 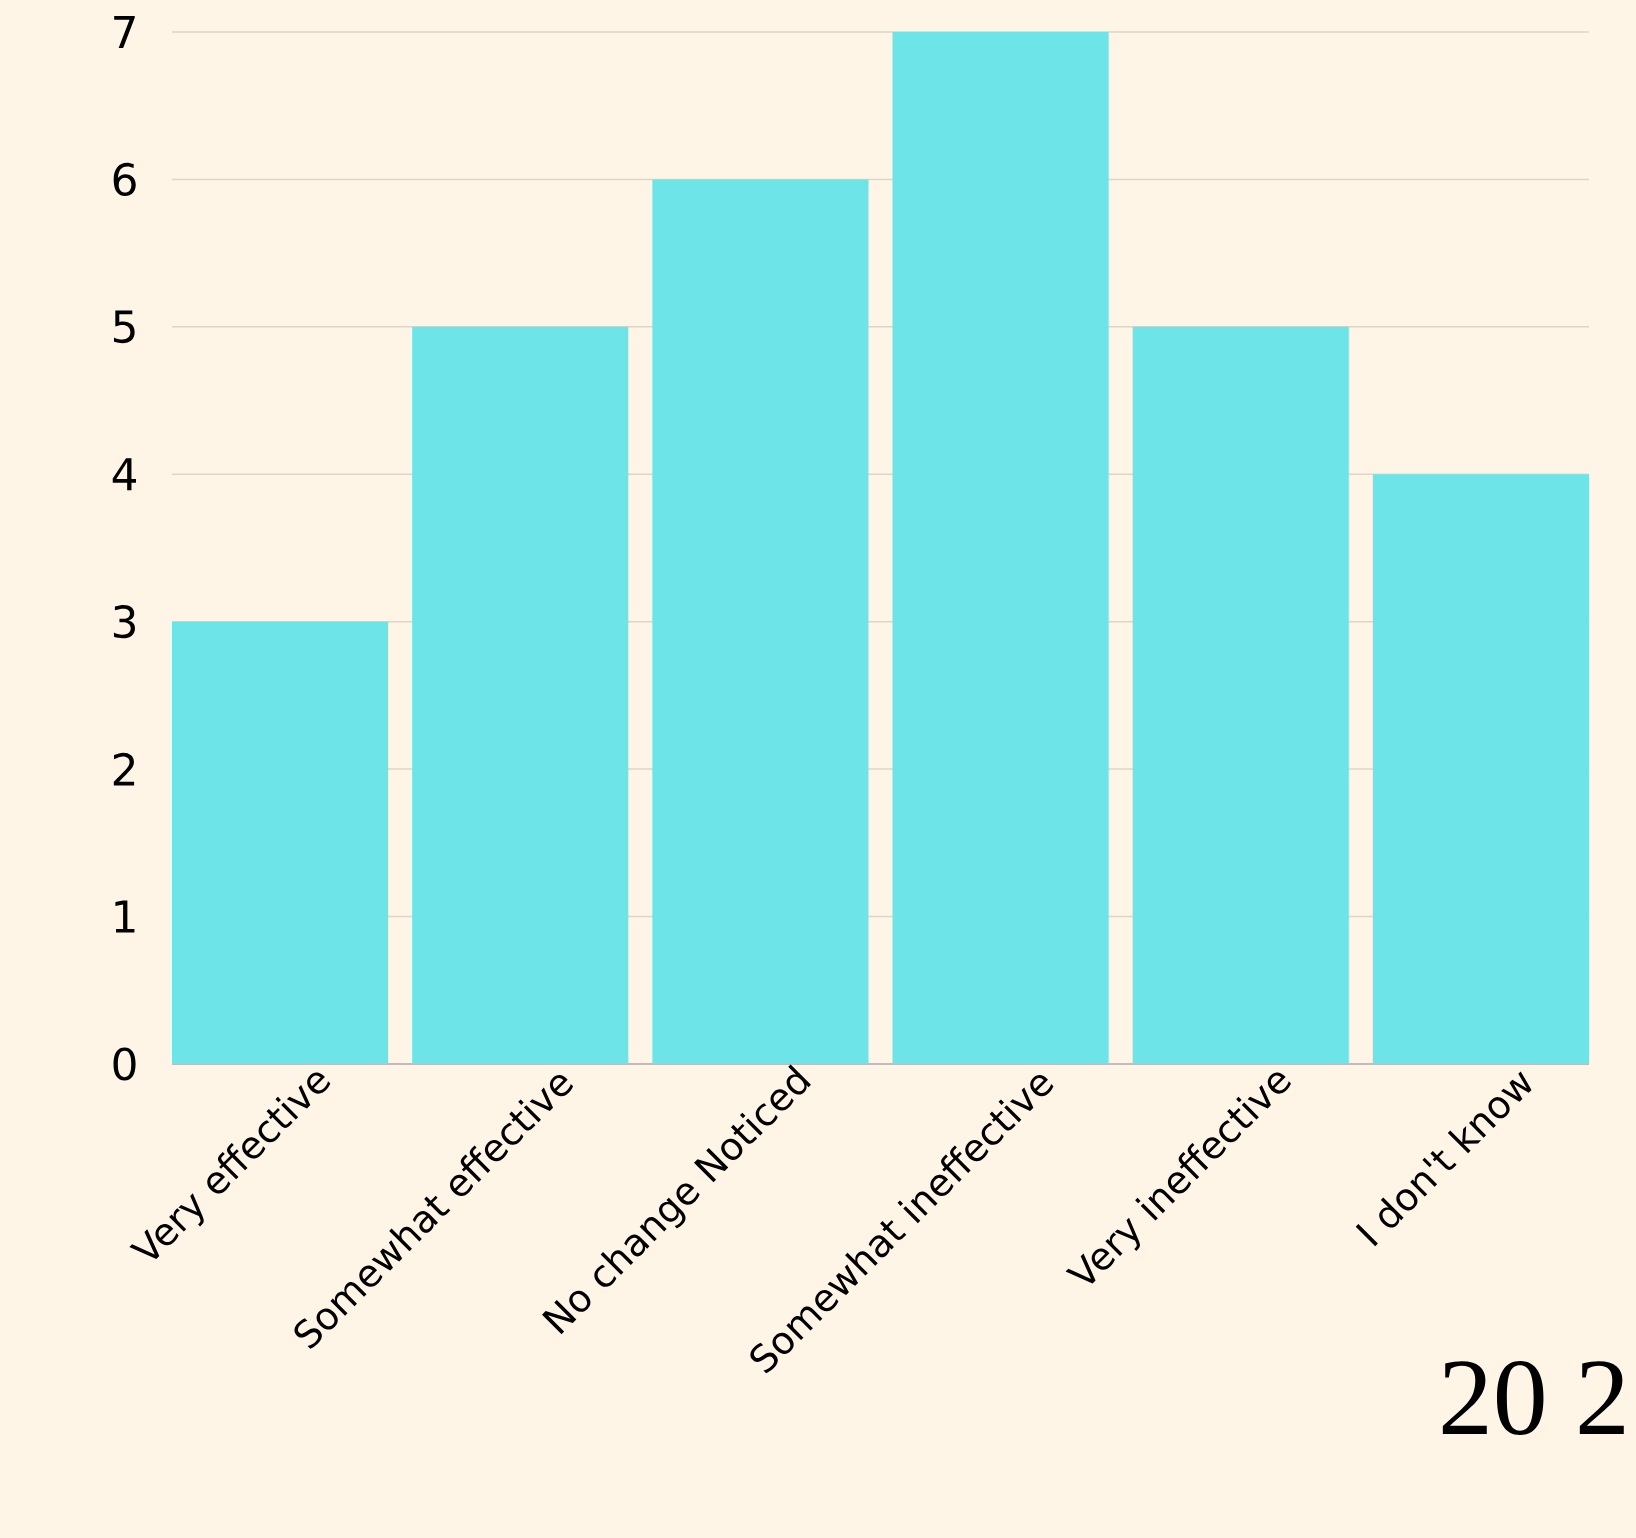 I want to click on text: 20 2, so click(x=1533, y=1398).